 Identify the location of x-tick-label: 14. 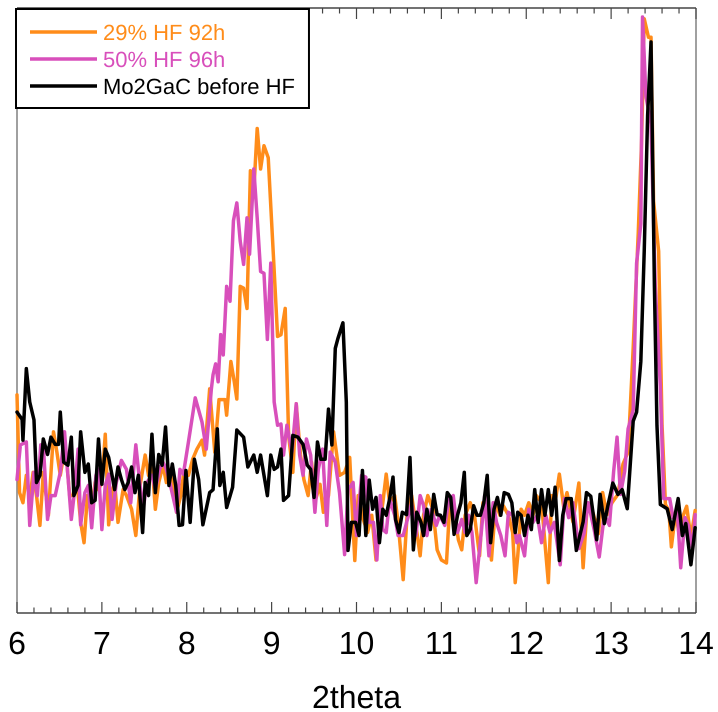
(696, 643).